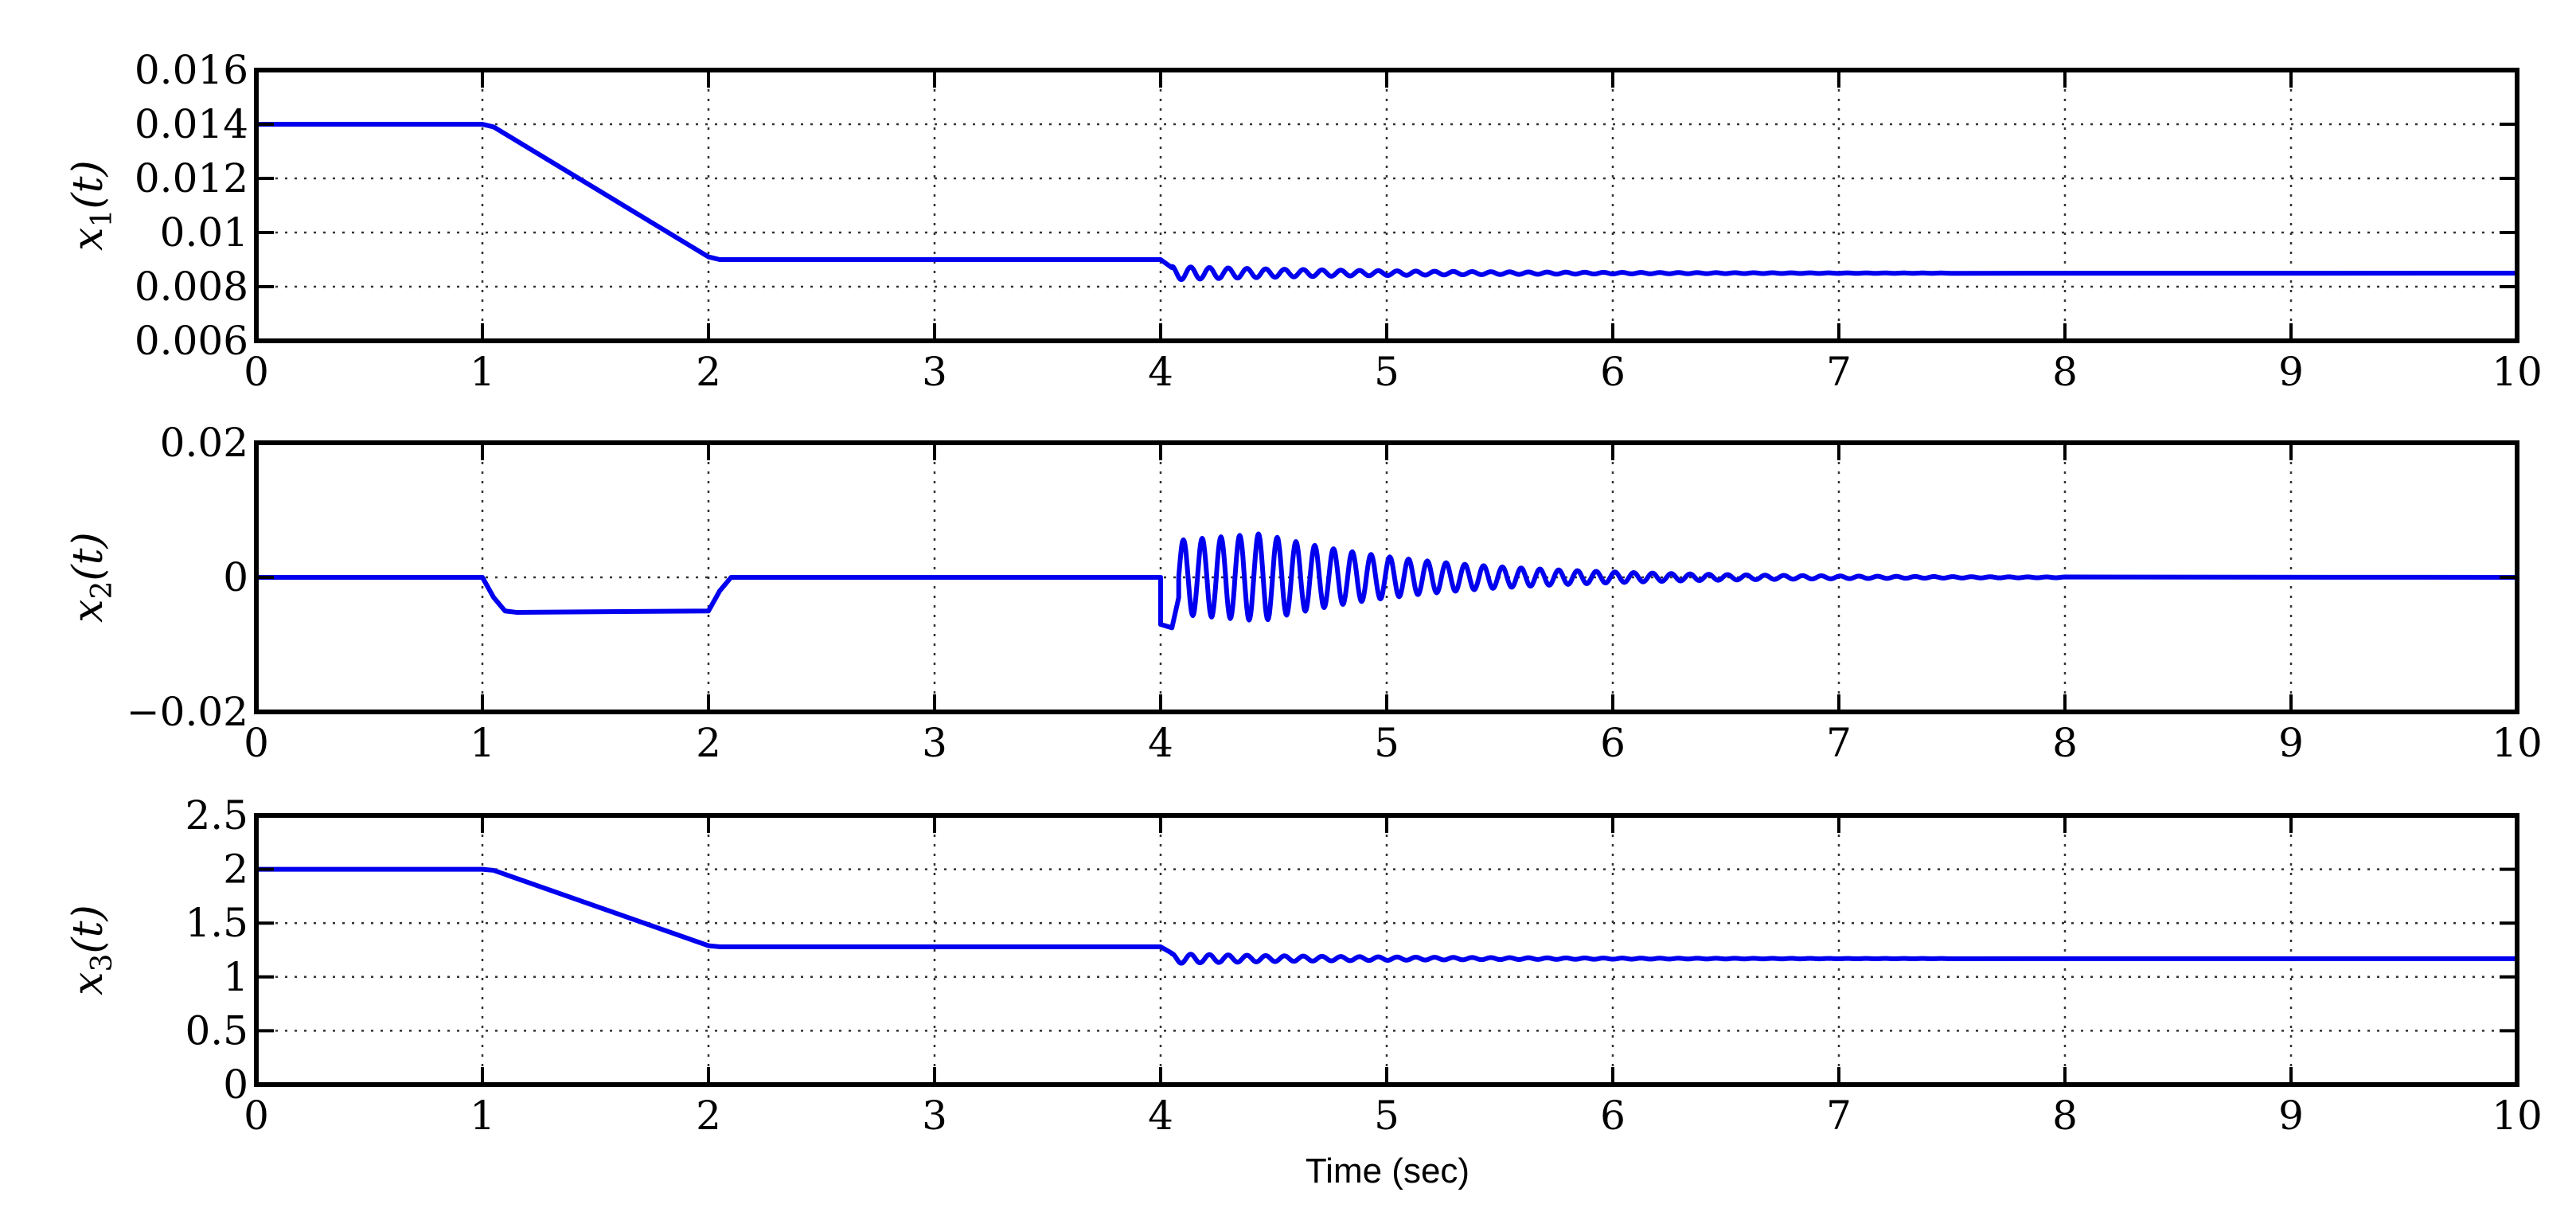 The height and width of the screenshot is (1212, 2576). I want to click on y-tick-label: 0.016, so click(191, 70).